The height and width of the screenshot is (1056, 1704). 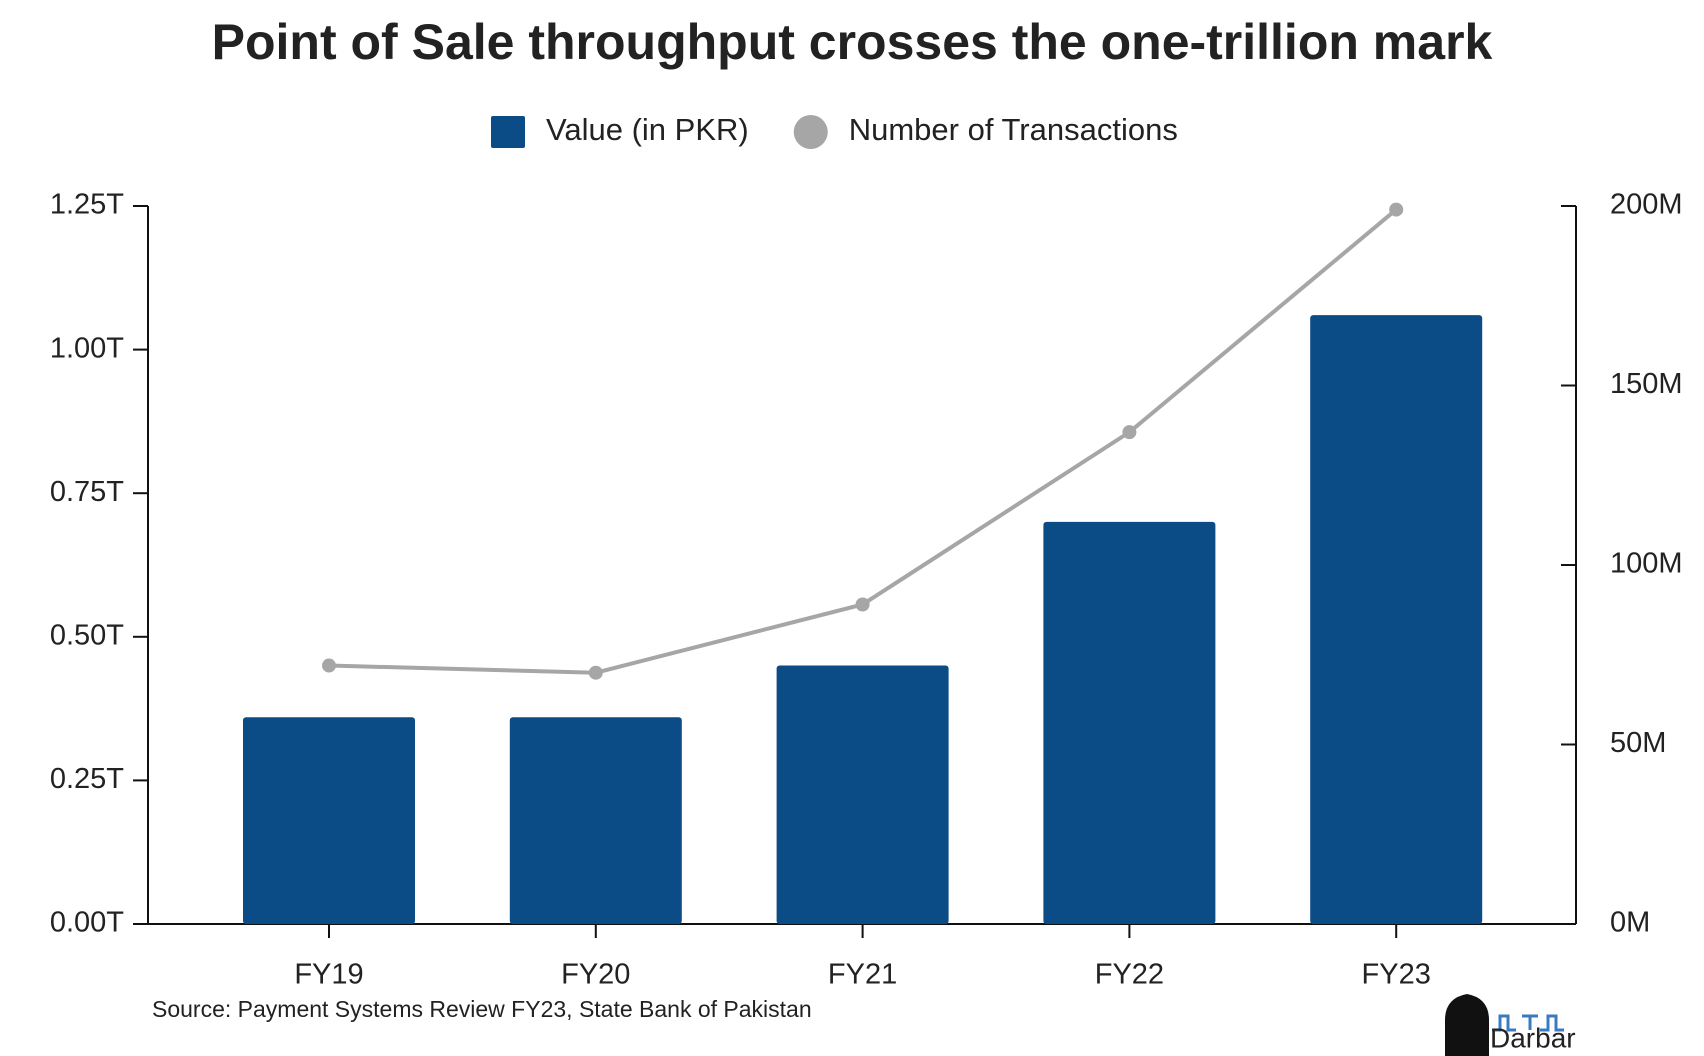 What do you see at coordinates (1646, 384) in the screenshot?
I see `y2-tick-label: 150M` at bounding box center [1646, 384].